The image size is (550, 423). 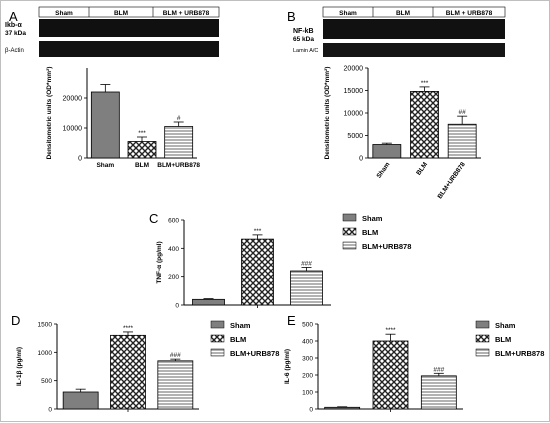 I want to click on chart-d-y-tick-label: 0, so click(x=50, y=410).